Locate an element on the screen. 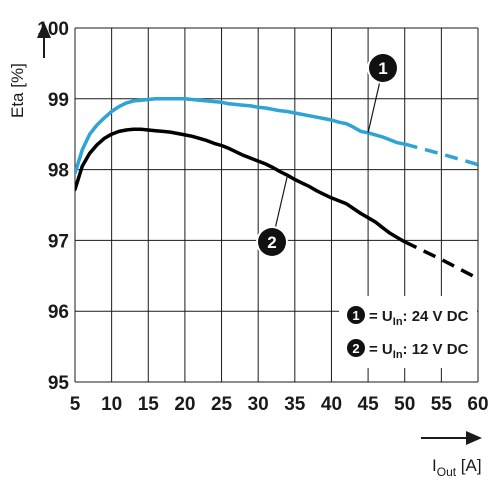  y-axis-arrow-icon is located at coordinates (44, 30).